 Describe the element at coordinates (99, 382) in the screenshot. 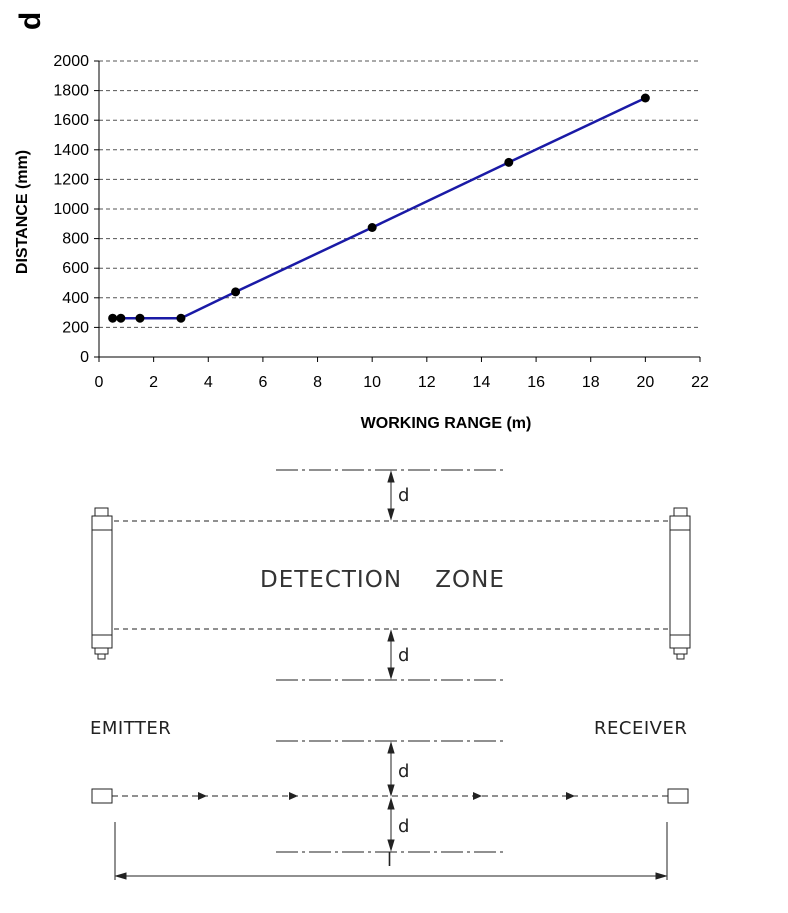

I see `x-tick-label: 0` at that location.